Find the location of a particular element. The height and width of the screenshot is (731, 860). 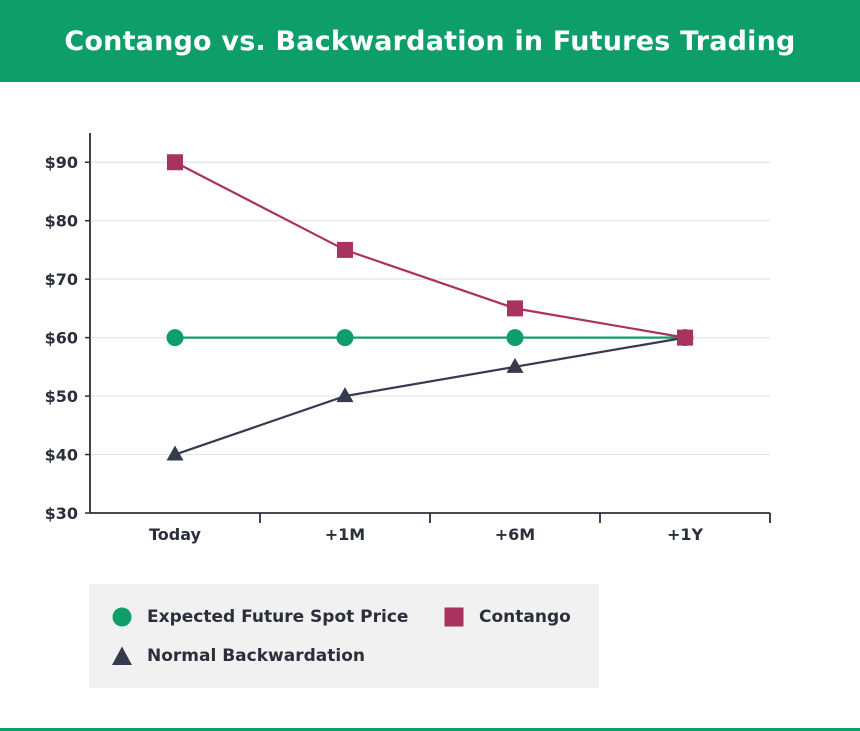

legend-item-backwardation: Normal Backwardation is located at coordinates (238, 656).